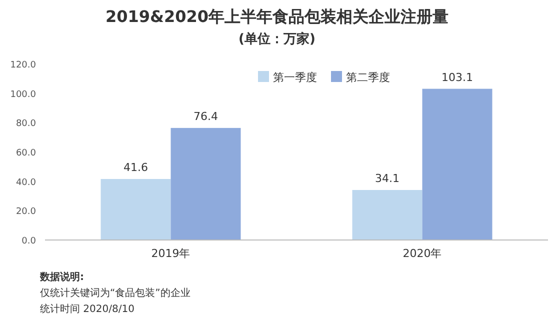  I want to click on chart-subtitle: (单位：万家), so click(277, 39).